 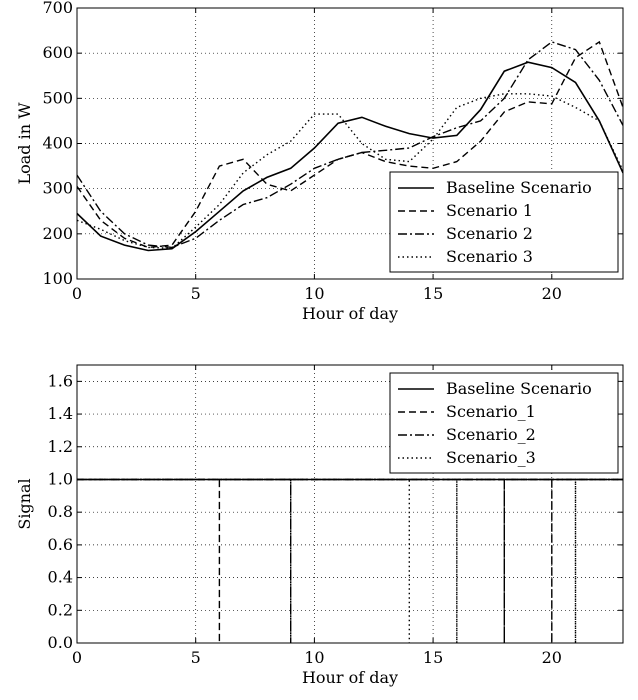 What do you see at coordinates (24, 143) in the screenshot?
I see `y-axis-label: Load in W` at bounding box center [24, 143].